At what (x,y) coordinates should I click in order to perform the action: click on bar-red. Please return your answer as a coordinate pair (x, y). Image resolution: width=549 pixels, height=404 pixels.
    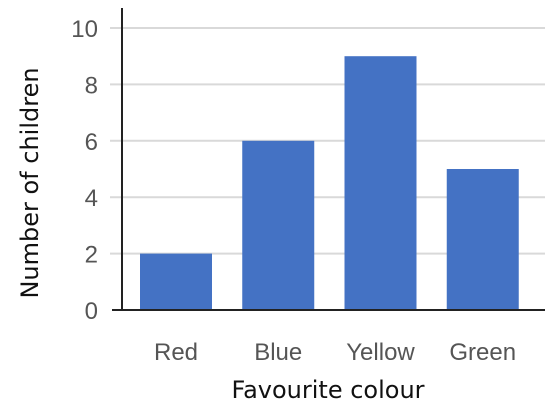
    Looking at the image, I should click on (176, 281).